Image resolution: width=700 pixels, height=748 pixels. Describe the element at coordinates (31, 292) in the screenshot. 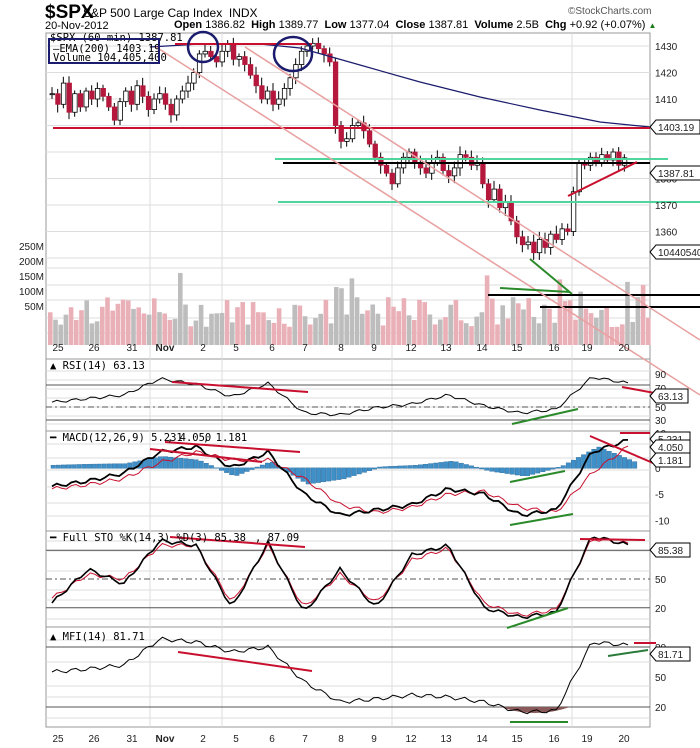

I see `svg-text: 100M` at that location.